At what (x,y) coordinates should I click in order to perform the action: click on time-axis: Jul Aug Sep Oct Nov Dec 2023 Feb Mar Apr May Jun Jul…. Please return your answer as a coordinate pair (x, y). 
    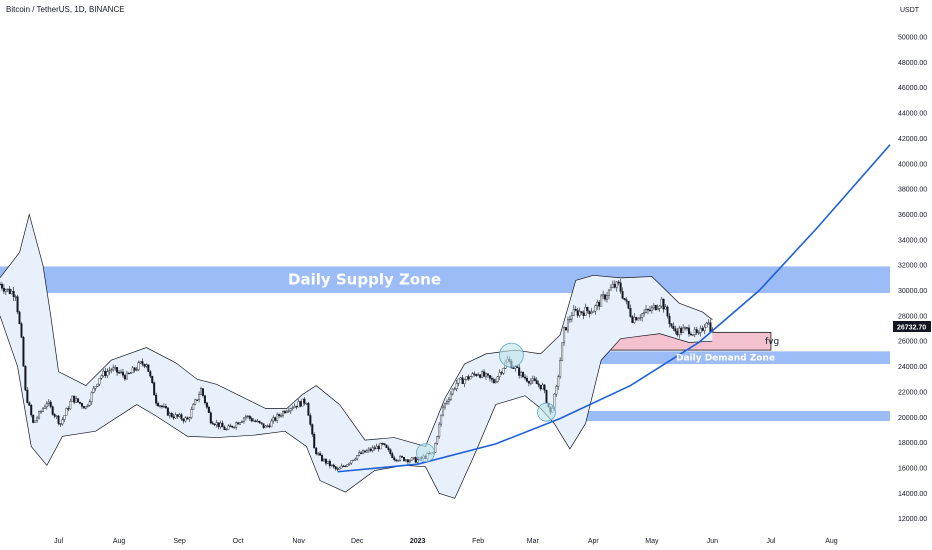
    Looking at the image, I should click on (446, 541).